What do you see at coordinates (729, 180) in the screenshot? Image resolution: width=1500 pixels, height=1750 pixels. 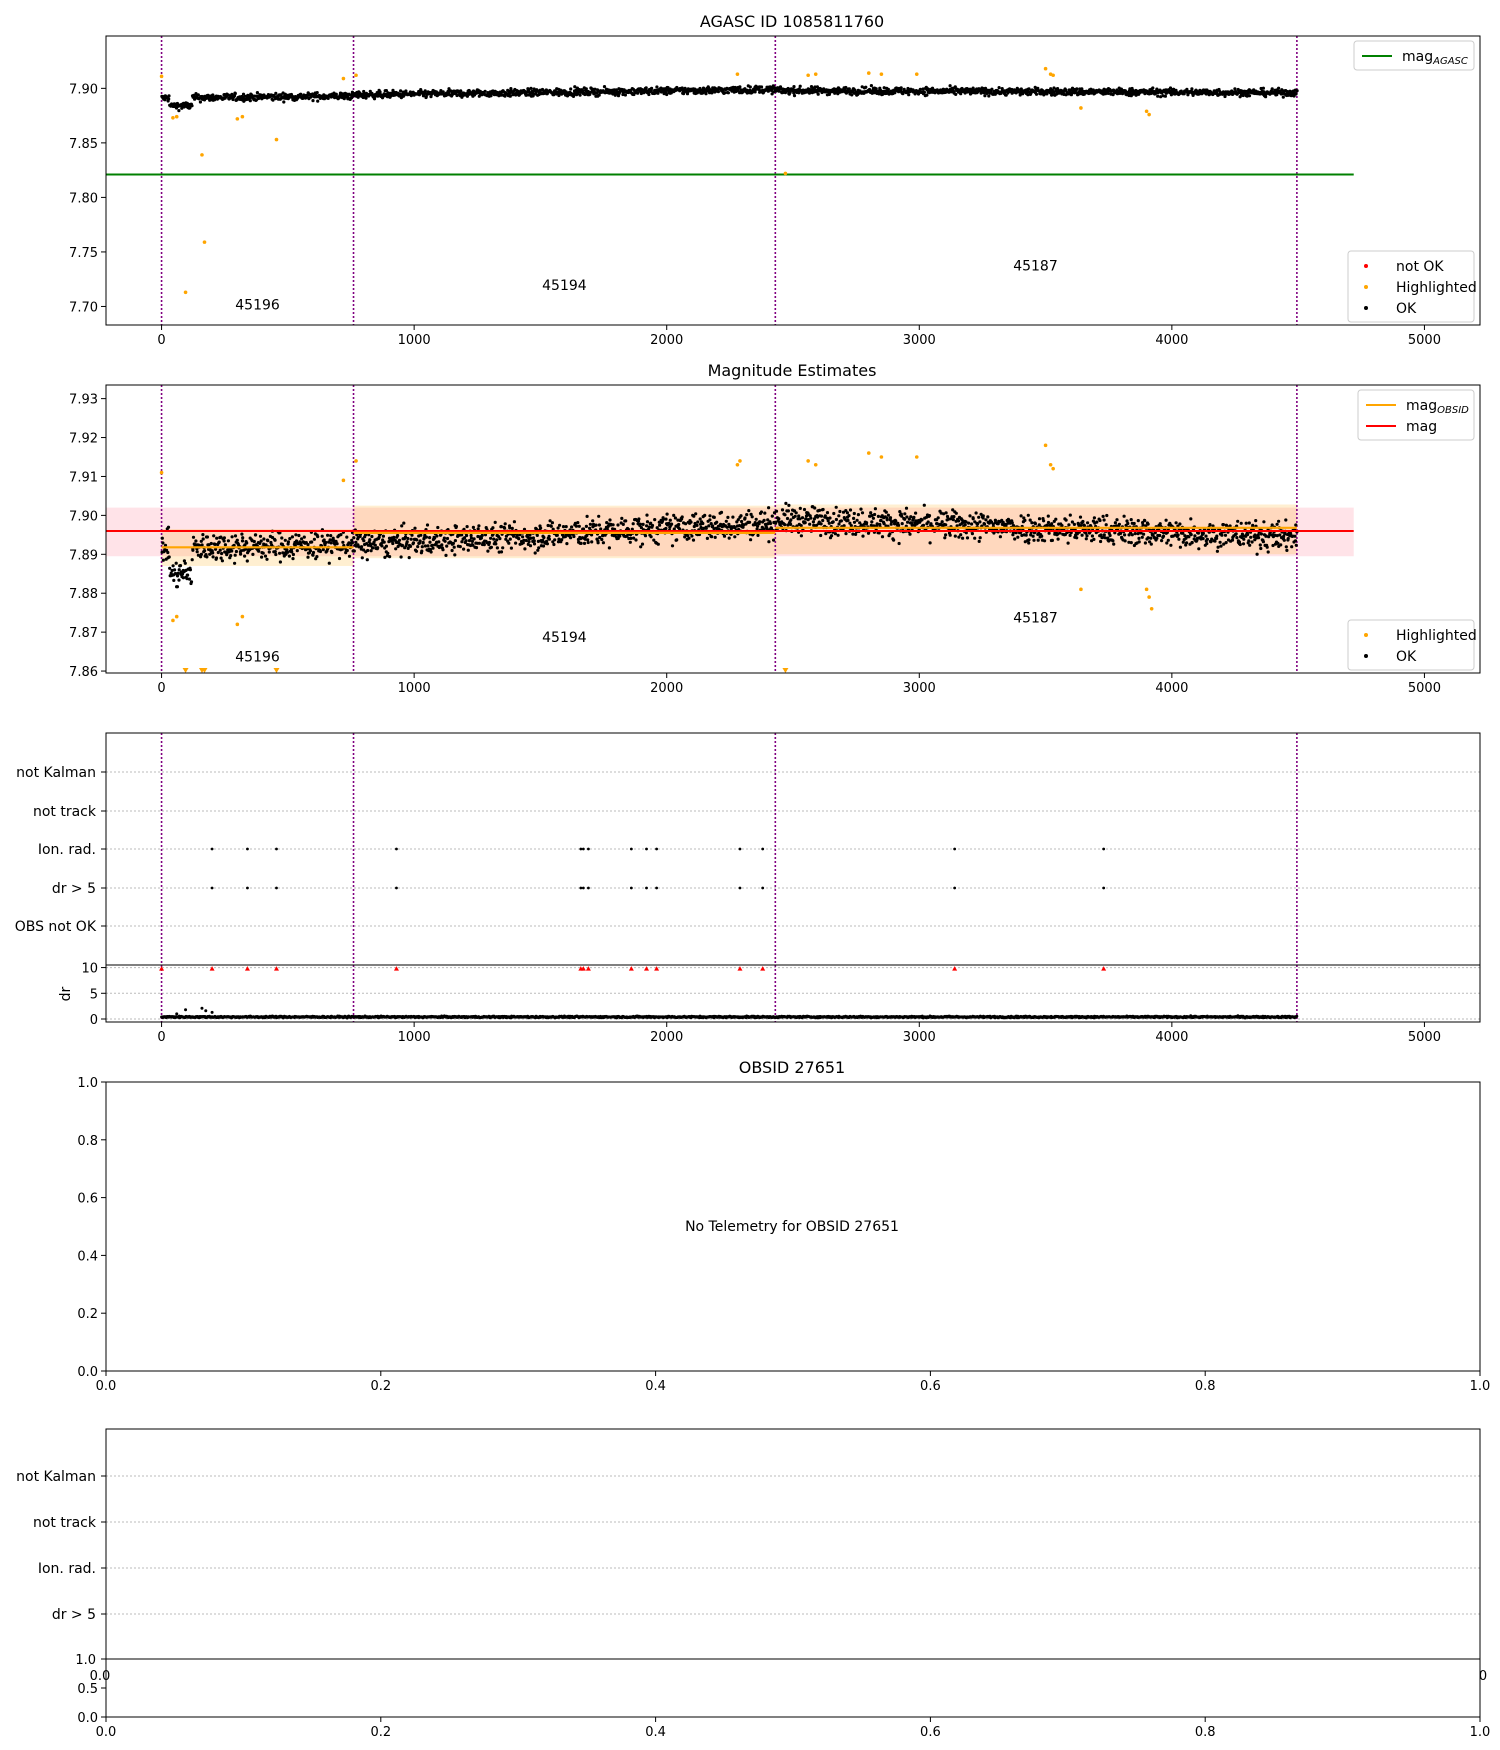 I see `panel-agasc-points` at bounding box center [729, 180].